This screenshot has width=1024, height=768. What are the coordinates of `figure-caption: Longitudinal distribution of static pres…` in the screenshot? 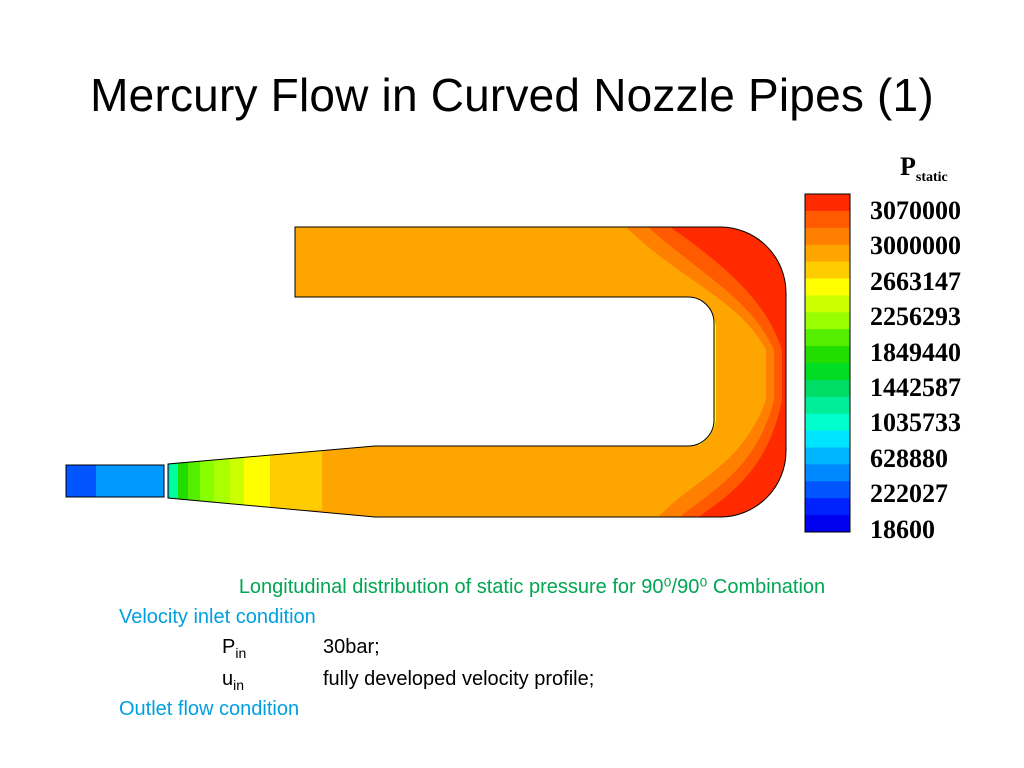 It's located at (532, 587).